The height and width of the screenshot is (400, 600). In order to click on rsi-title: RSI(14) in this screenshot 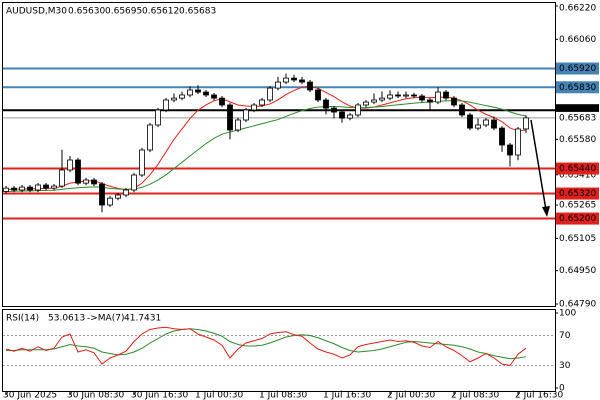, I will do `click(22, 319)`.